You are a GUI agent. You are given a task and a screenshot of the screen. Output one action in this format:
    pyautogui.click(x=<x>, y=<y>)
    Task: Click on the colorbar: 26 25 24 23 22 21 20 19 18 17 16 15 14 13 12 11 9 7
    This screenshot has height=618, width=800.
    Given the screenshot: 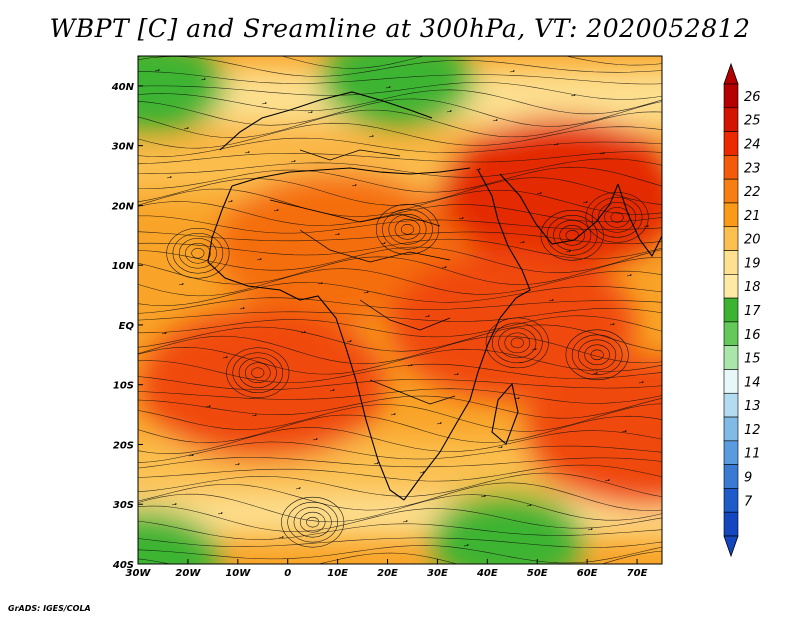 What is the action you would take?
    pyautogui.click(x=742, y=310)
    